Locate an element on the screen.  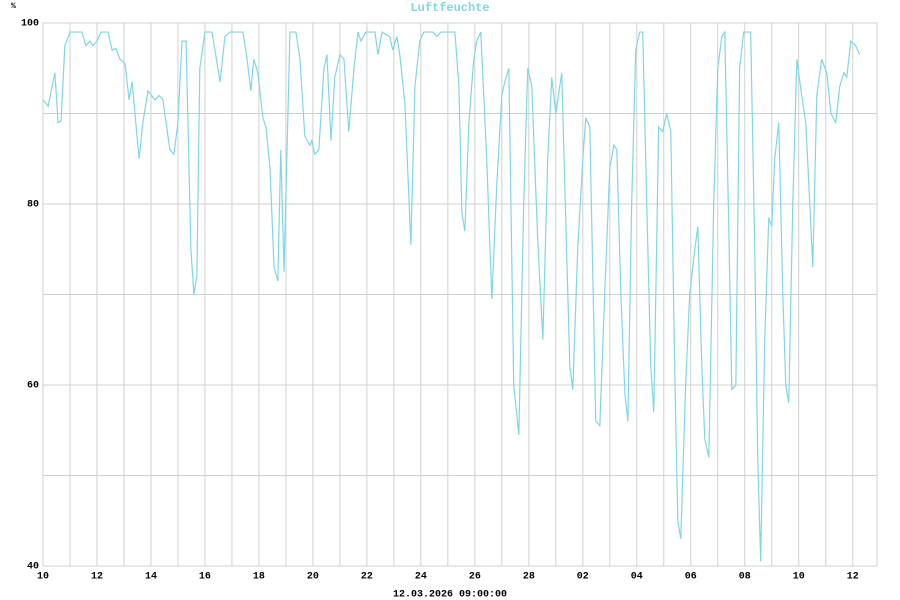
y-axis-label: % is located at coordinates (13, 6).